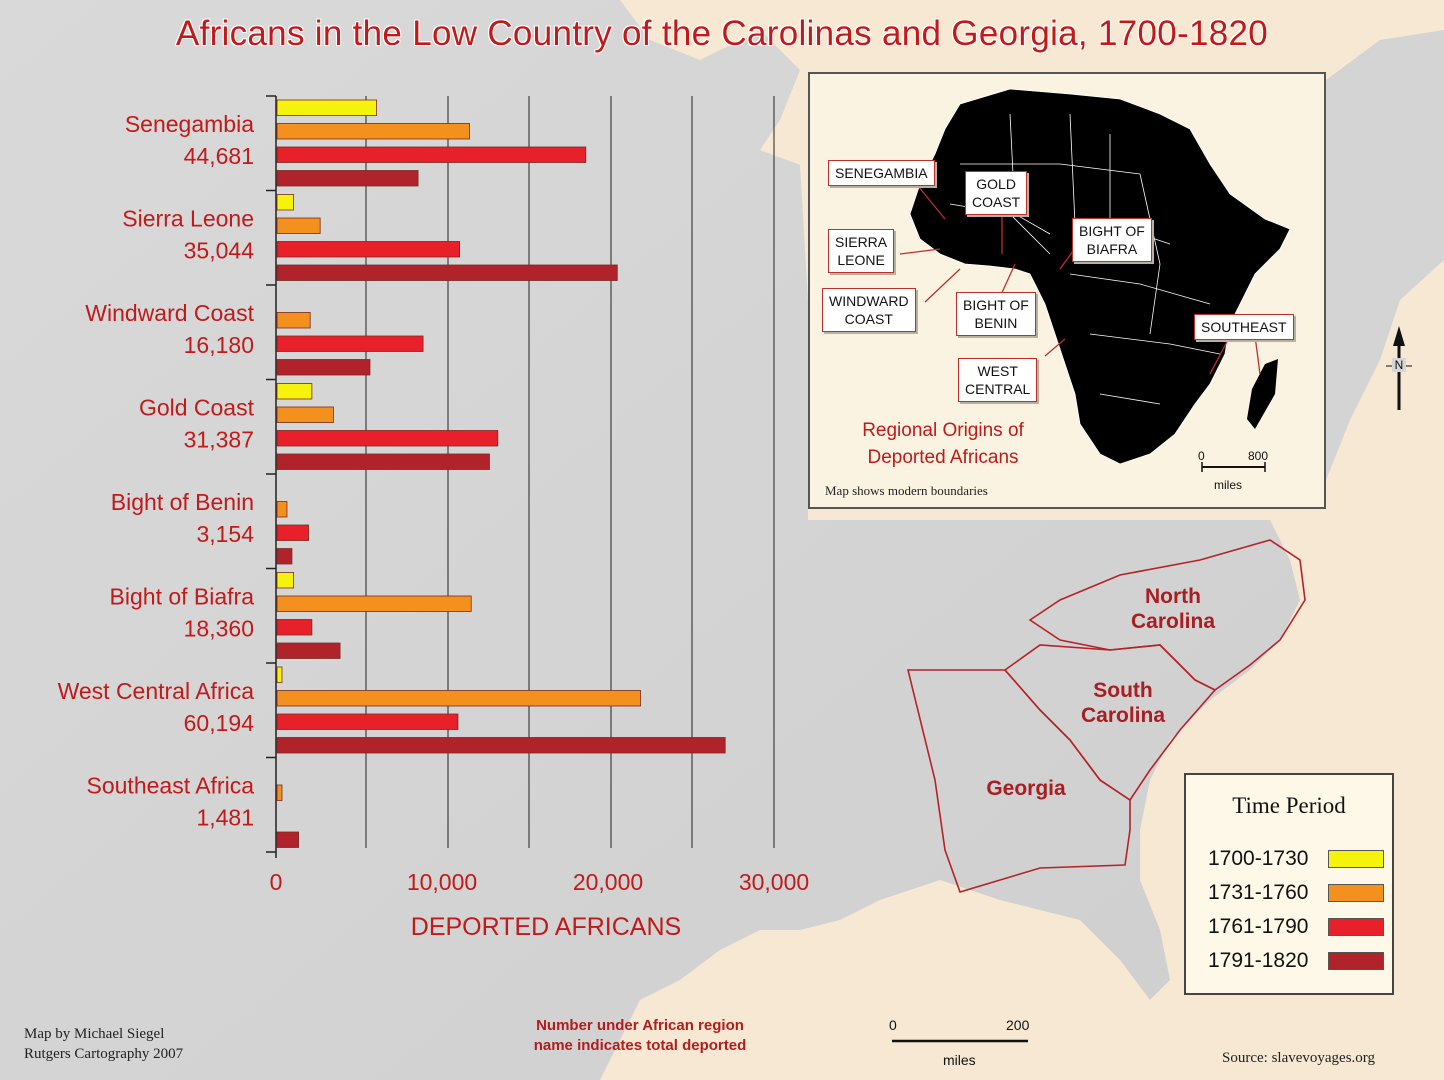  What do you see at coordinates (1258, 926) in the screenshot?
I see `legend-label: 1761-1790` at bounding box center [1258, 926].